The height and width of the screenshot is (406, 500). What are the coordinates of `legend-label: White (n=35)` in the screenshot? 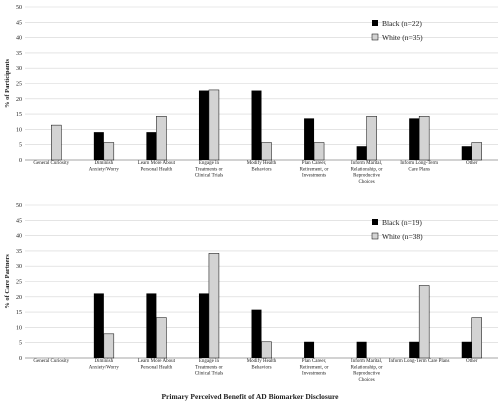 It's located at (402, 37).